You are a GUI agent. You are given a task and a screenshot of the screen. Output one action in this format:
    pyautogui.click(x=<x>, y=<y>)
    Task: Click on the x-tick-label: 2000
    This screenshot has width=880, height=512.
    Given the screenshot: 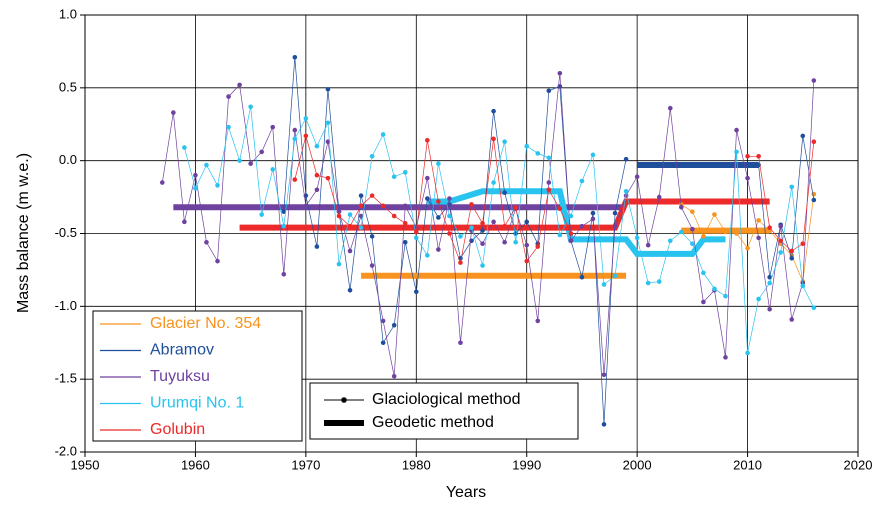 What is the action you would take?
    pyautogui.click(x=637, y=464)
    